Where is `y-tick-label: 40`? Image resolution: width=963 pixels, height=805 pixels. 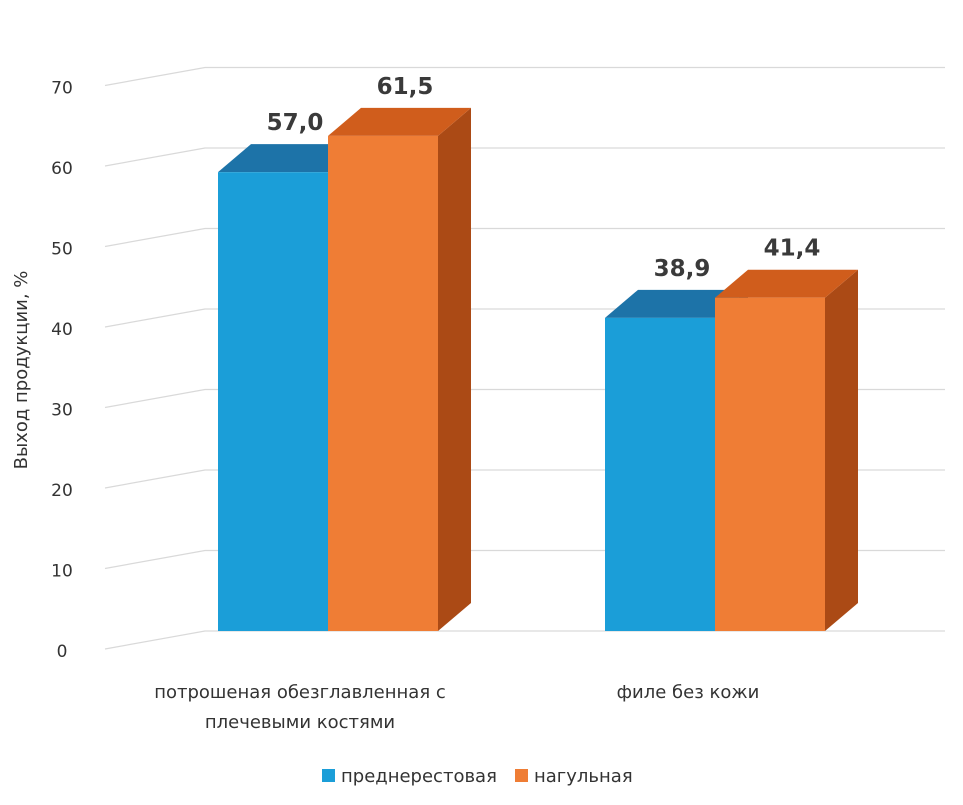
y-tick-label: 40 is located at coordinates (62, 330).